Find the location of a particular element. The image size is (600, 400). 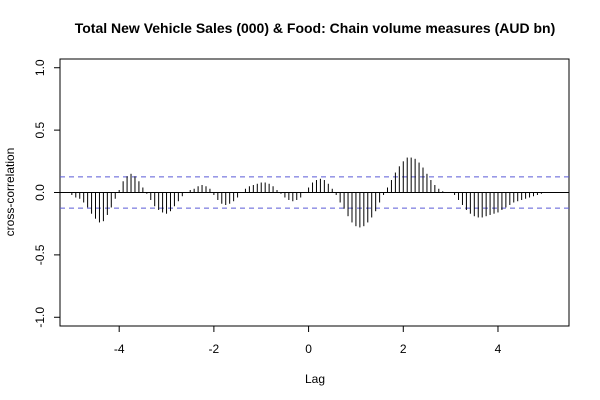

x-tick-label: 4 is located at coordinates (498, 349).